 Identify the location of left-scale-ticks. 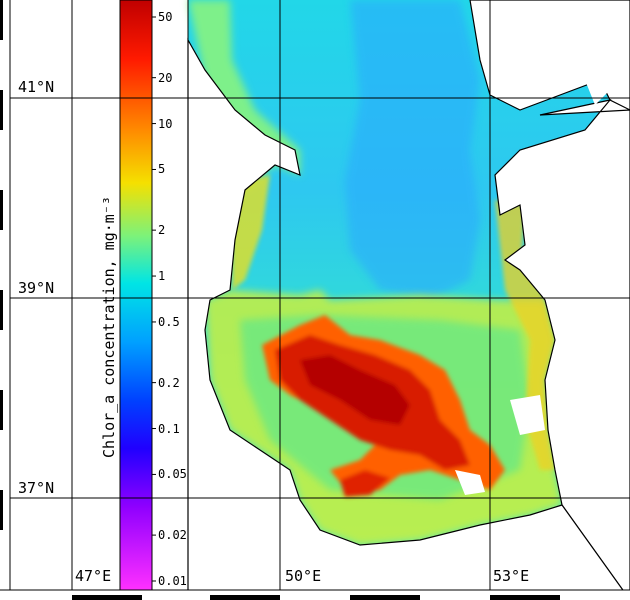
(1, 265).